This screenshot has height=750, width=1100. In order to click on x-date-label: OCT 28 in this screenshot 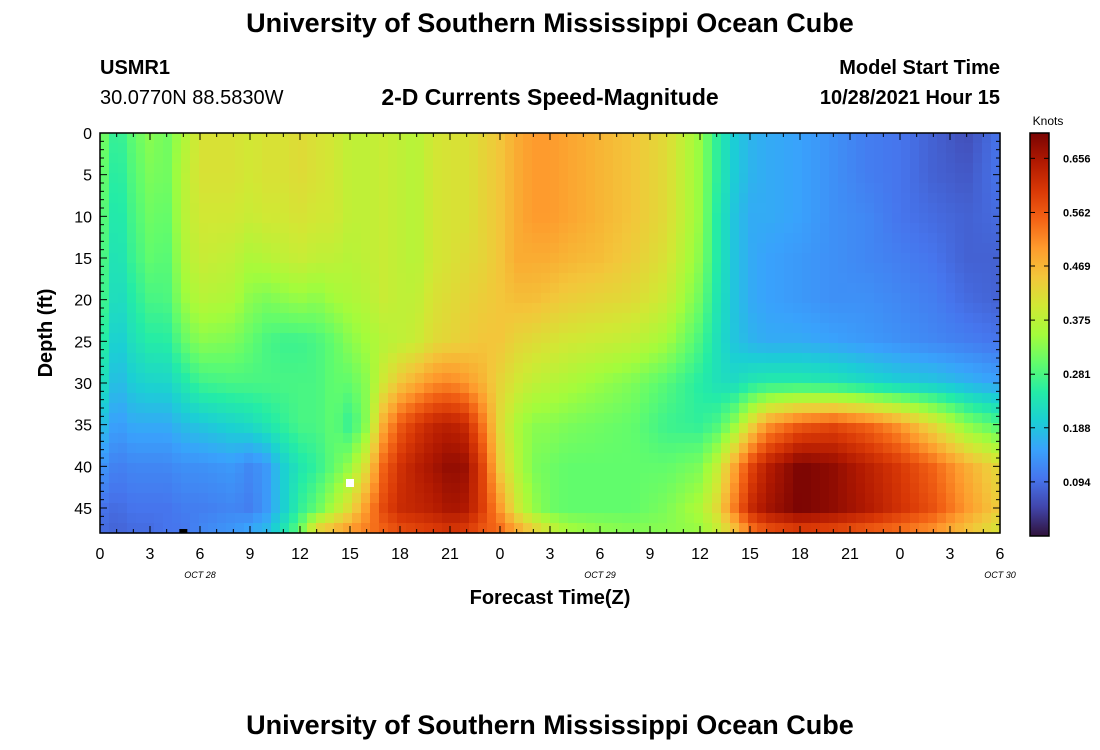, I will do `click(200, 575)`.